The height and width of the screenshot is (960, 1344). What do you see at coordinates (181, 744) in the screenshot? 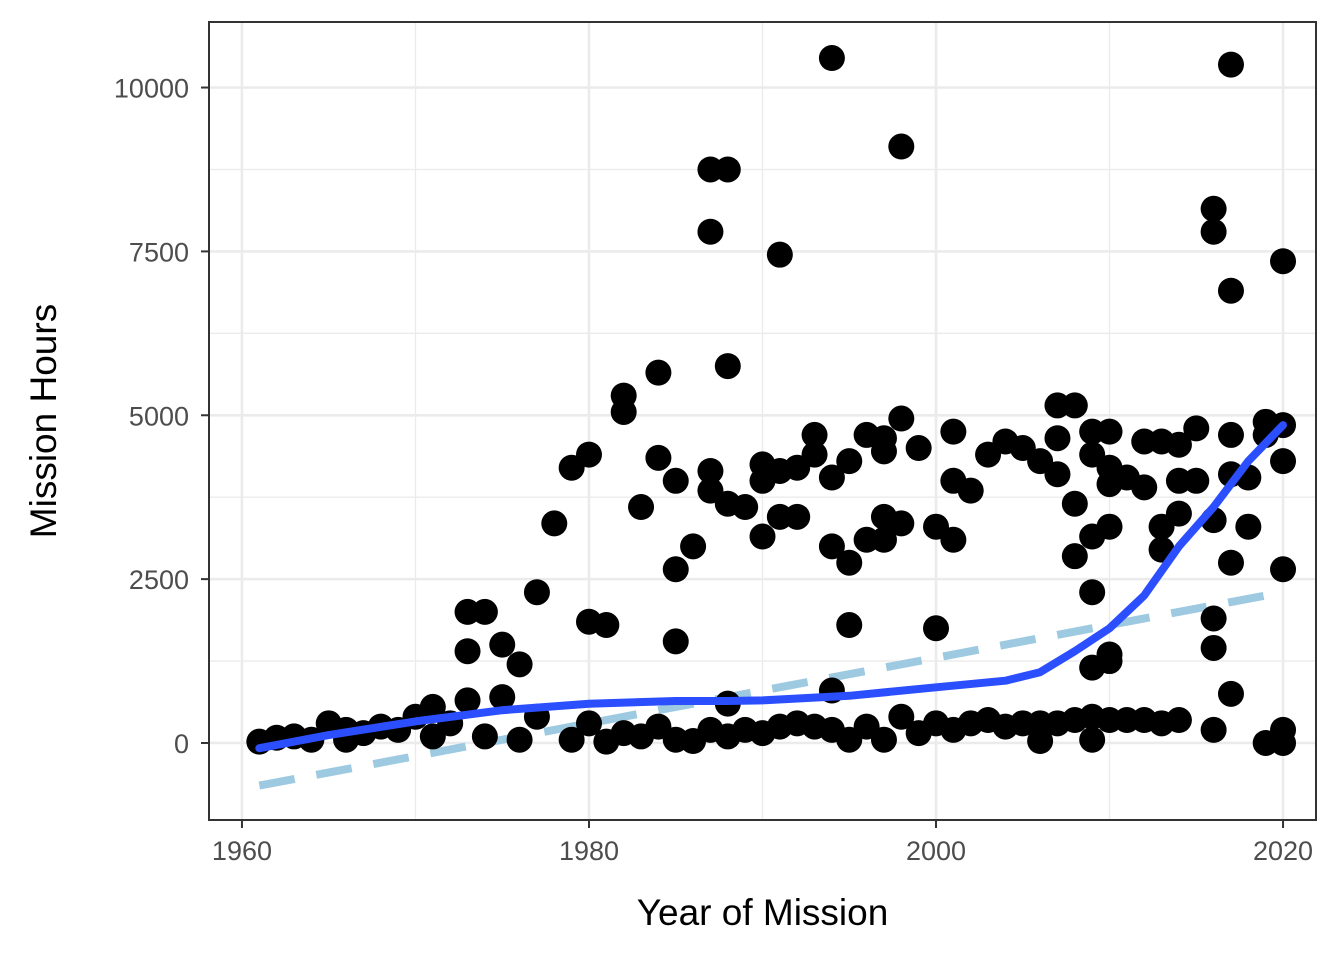
I see `y-tick-label: 0` at bounding box center [181, 744].